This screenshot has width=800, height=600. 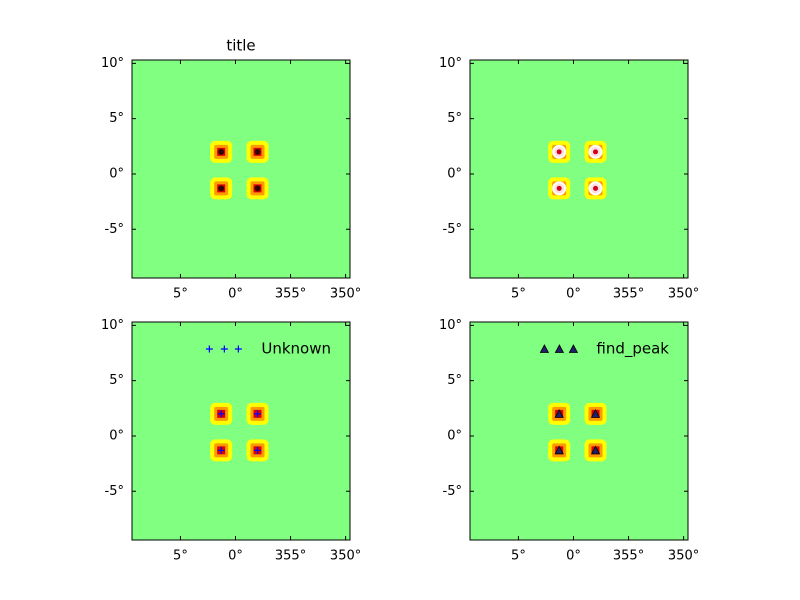 I want to click on legend-label: find_peak, so click(x=632, y=349).